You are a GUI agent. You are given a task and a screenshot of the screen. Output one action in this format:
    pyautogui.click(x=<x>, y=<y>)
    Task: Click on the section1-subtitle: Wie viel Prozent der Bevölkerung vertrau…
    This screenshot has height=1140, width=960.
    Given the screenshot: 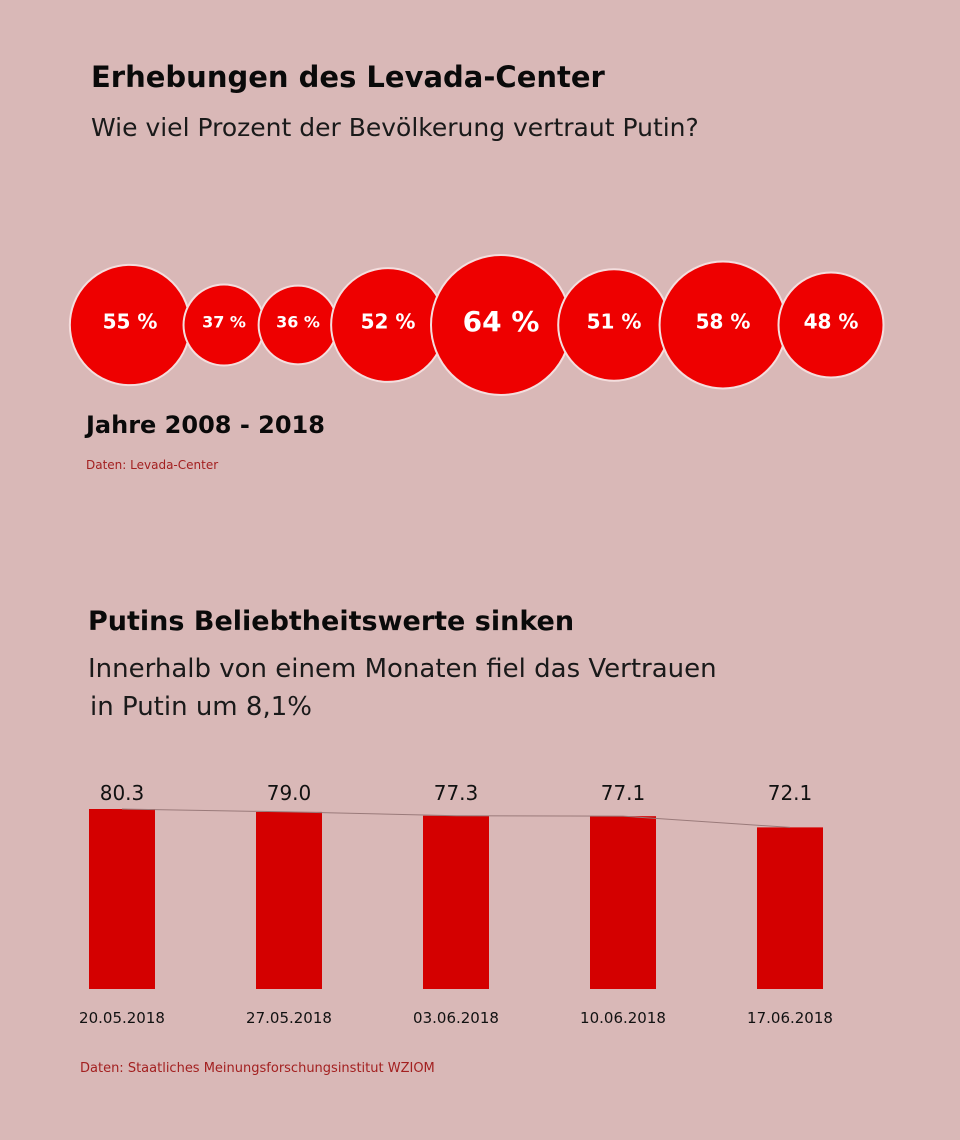 What is the action you would take?
    pyautogui.click(x=395, y=127)
    